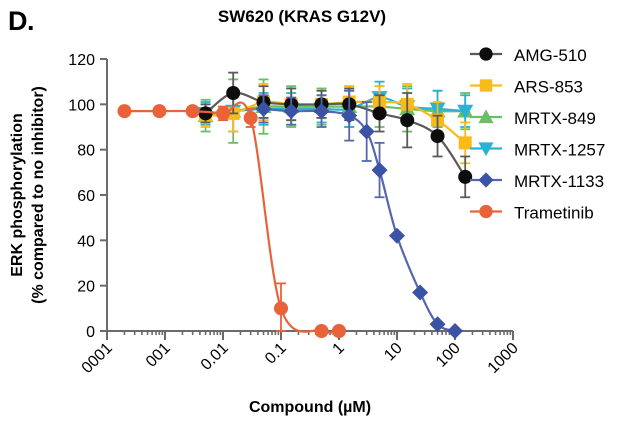 This screenshot has width=633, height=425. I want to click on x-tick-label: 0.1, so click(276, 354).